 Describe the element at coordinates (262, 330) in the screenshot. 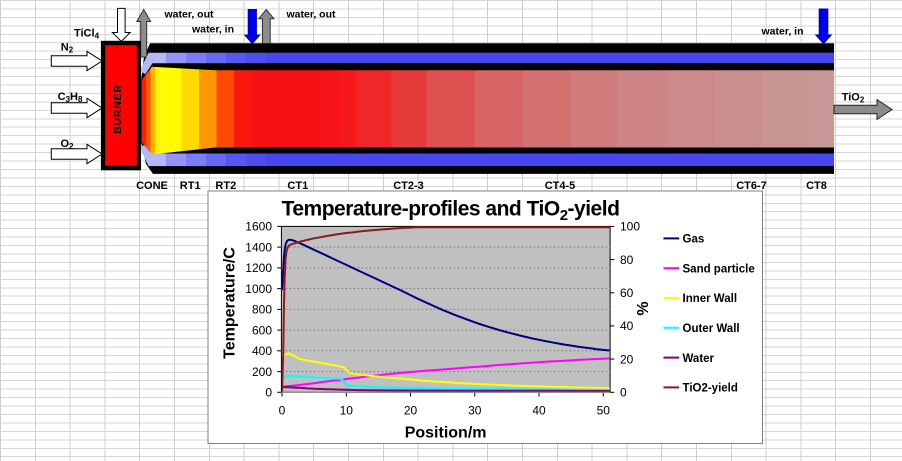

I see `svg-text: 600` at that location.